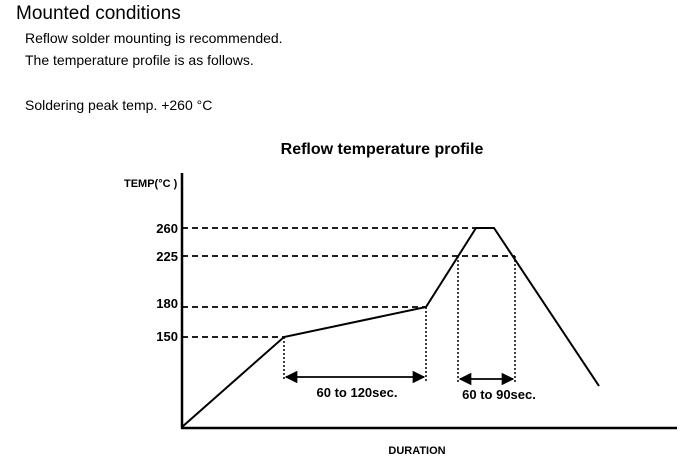  Describe the element at coordinates (167, 336) in the screenshot. I see `temp-label-150: 150` at that location.